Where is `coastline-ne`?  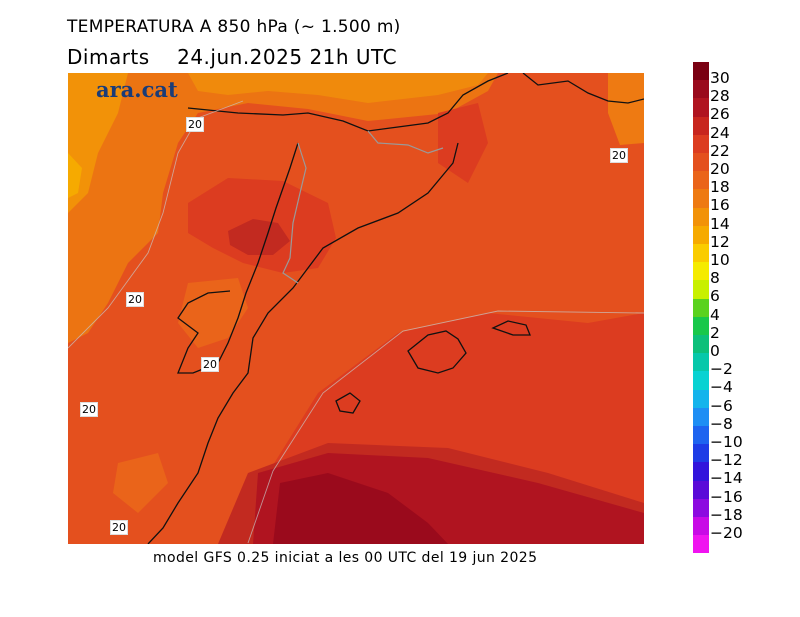 coastline-ne is located at coordinates (583, 88).